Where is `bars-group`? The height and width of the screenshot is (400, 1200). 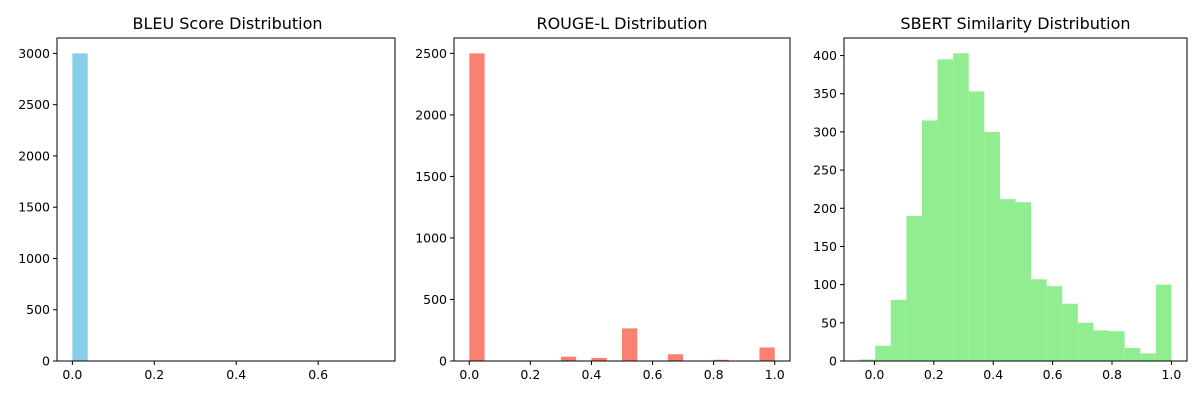 bars-group is located at coordinates (80, 207).